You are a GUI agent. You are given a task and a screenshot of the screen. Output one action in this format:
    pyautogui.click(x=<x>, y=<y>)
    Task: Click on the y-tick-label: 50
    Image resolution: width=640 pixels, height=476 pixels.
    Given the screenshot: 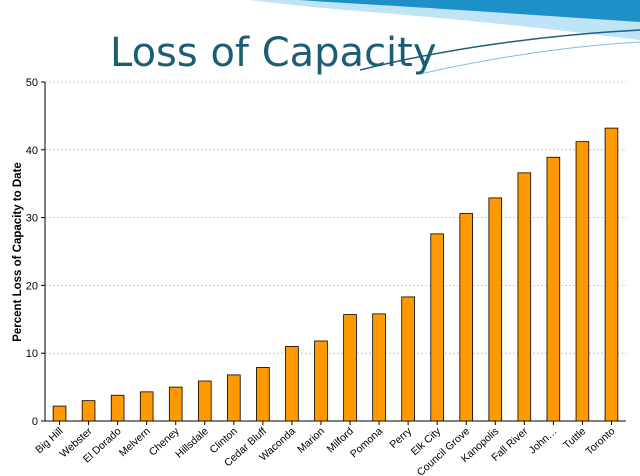 What is the action you would take?
    pyautogui.click(x=32, y=83)
    